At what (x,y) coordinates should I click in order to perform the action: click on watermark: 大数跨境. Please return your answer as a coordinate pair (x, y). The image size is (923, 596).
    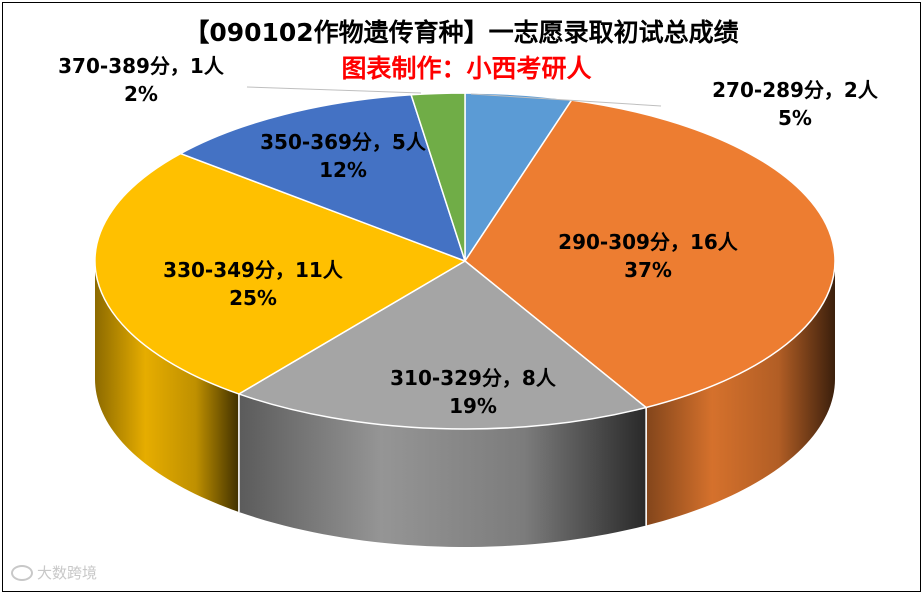
    Looking at the image, I should click on (54, 572).